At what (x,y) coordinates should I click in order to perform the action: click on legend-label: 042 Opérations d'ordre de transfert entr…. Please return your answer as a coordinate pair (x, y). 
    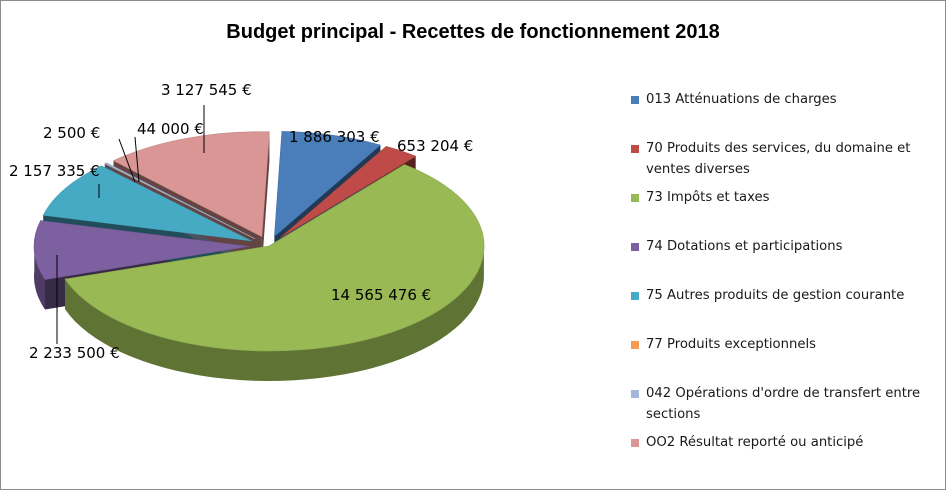
    Looking at the image, I should click on (783, 404).